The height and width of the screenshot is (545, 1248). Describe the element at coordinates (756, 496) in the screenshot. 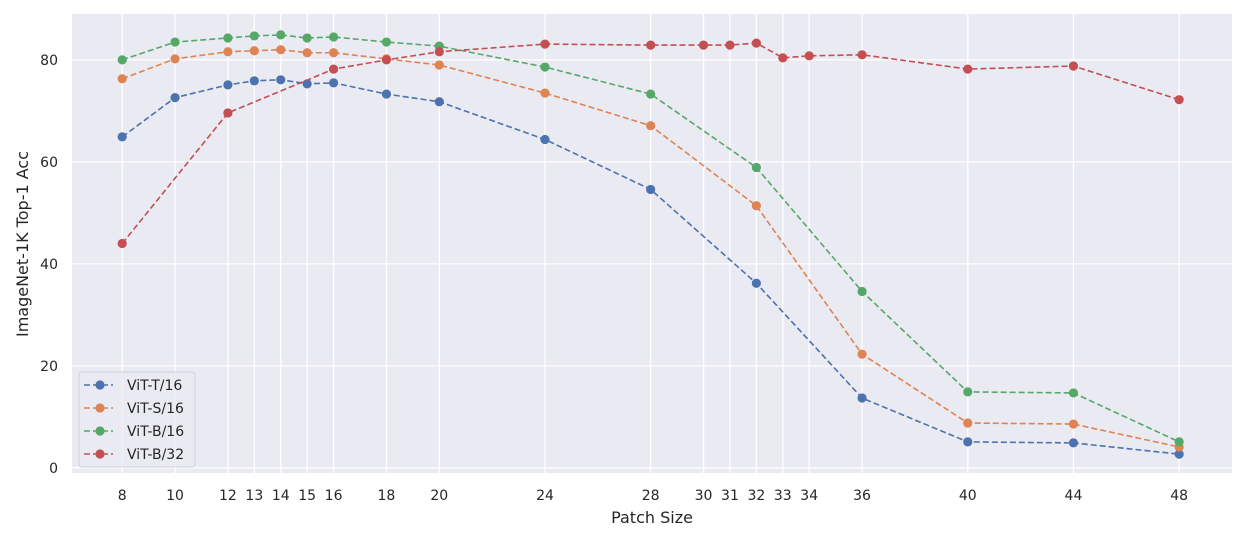

I see `x-tick-label: 32` at that location.